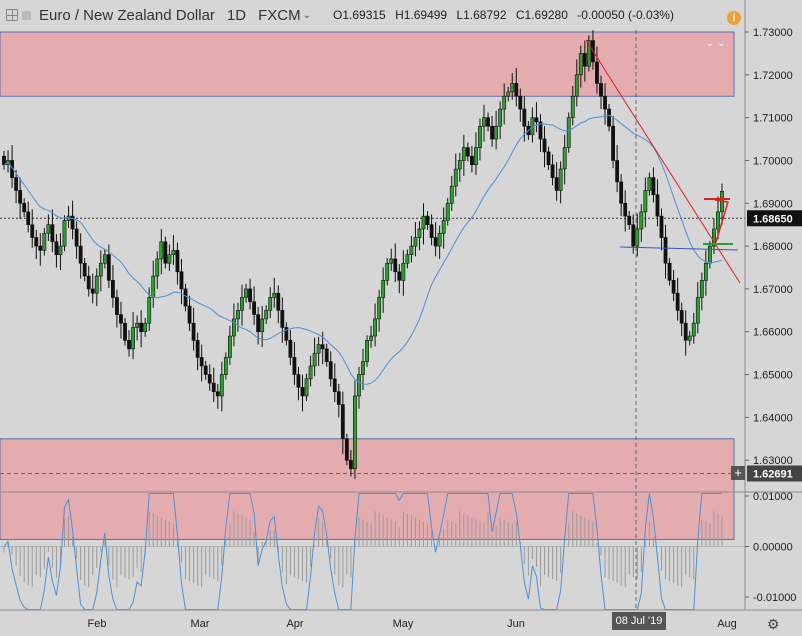 This screenshot has height=636, width=802. What do you see at coordinates (773, 290) in the screenshot?
I see `price-tick-label: 1.67000` at bounding box center [773, 290].